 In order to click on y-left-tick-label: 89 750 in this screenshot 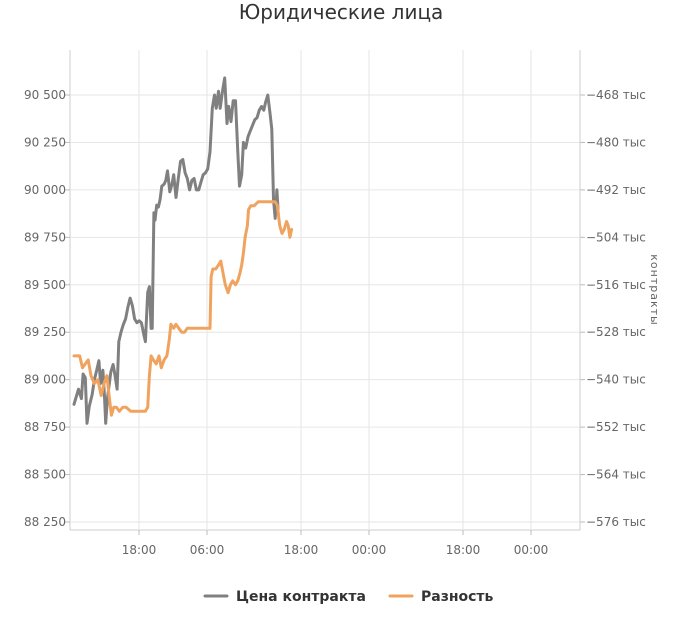, I will do `click(45, 237)`.